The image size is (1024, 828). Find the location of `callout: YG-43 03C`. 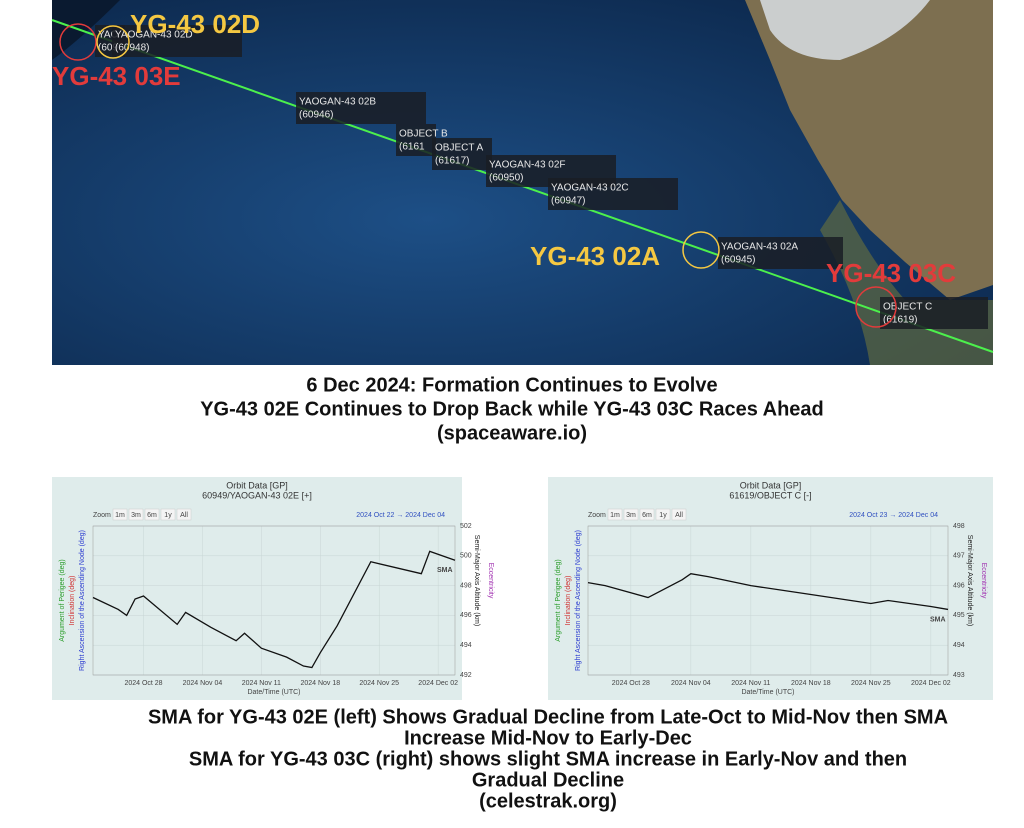

callout: YG-43 03C is located at coordinates (891, 273).